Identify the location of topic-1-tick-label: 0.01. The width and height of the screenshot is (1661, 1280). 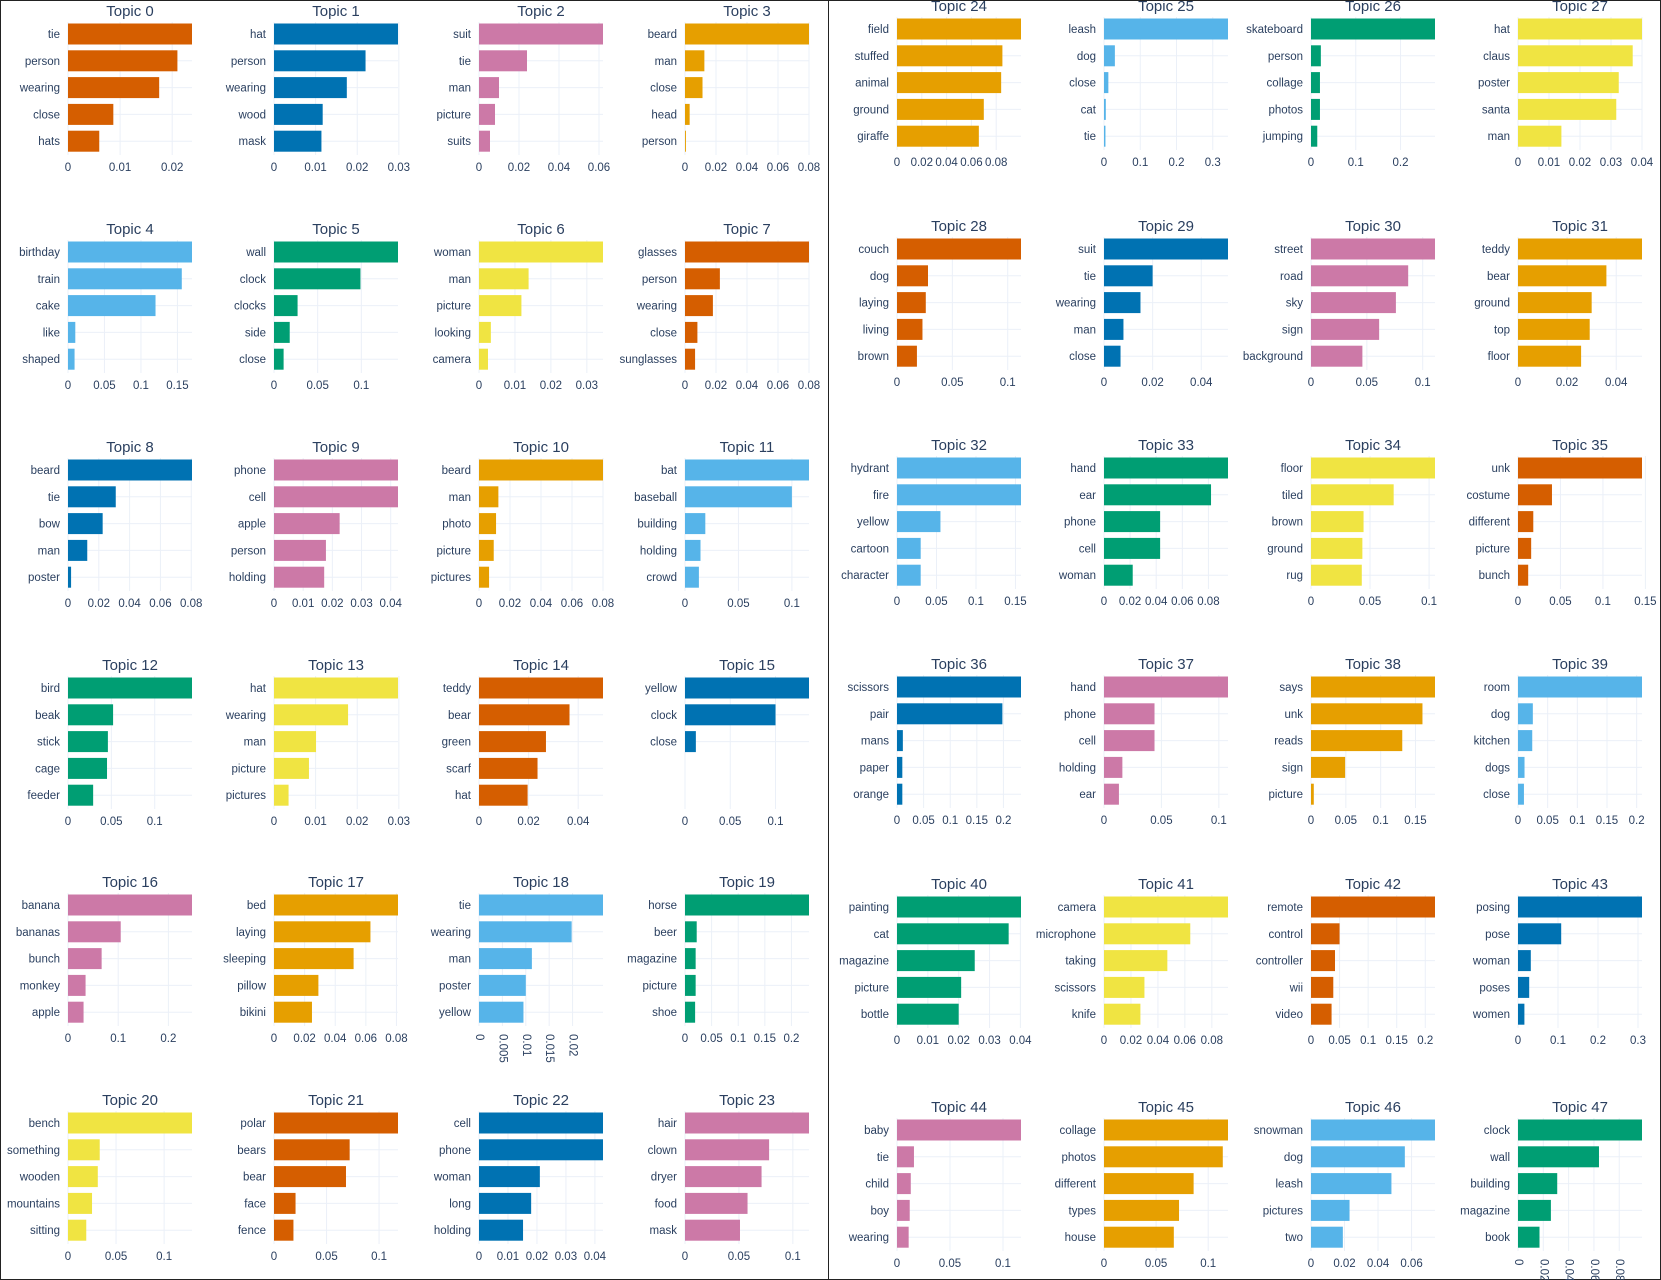
(315, 168).